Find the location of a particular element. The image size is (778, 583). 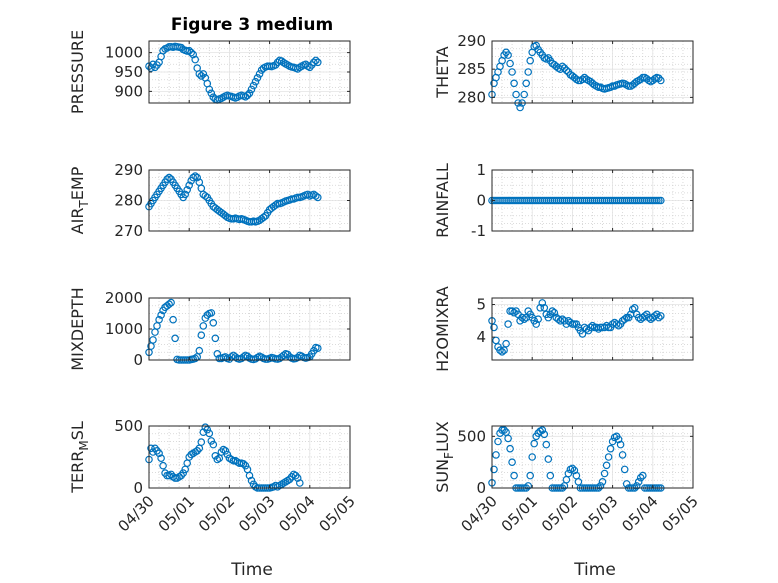

y-tick-label: 950 is located at coordinates (128, 72).